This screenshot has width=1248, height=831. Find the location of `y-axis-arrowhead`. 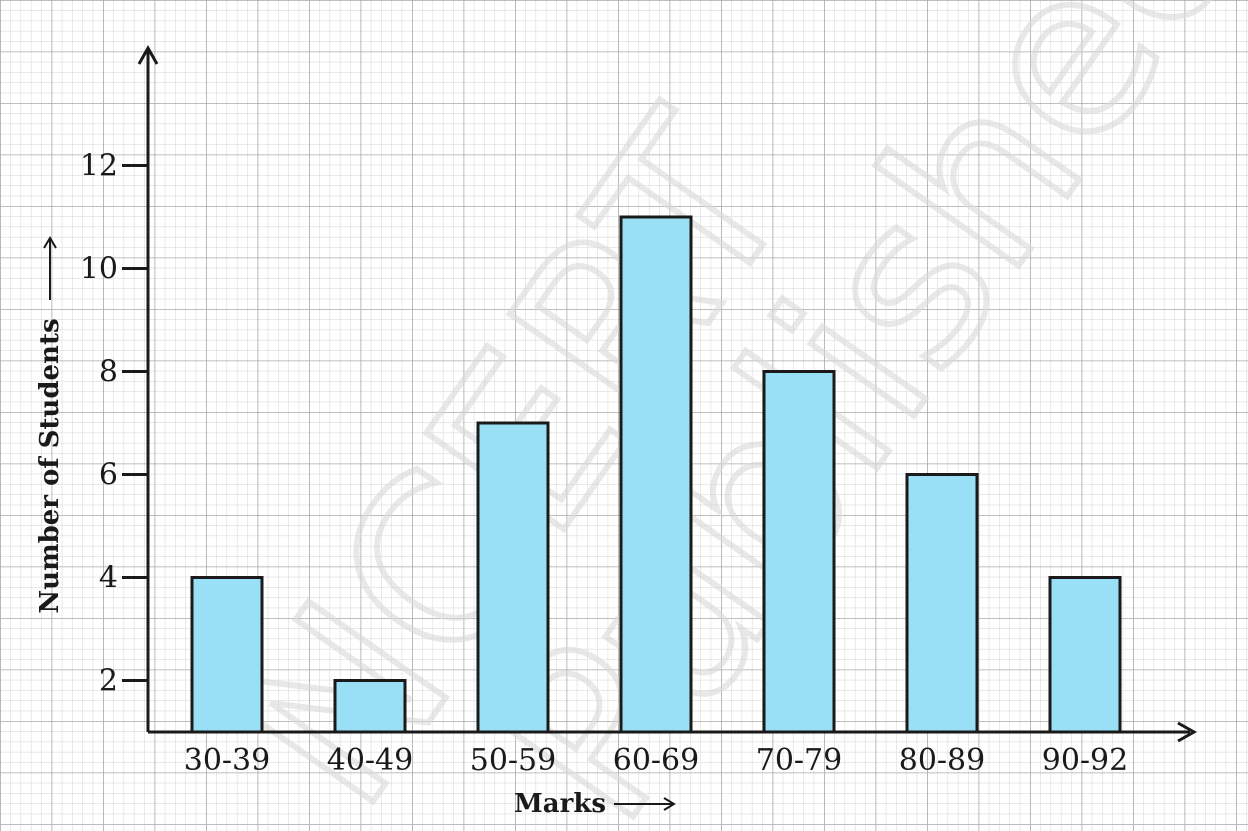

y-axis-arrowhead is located at coordinates (148, 54).